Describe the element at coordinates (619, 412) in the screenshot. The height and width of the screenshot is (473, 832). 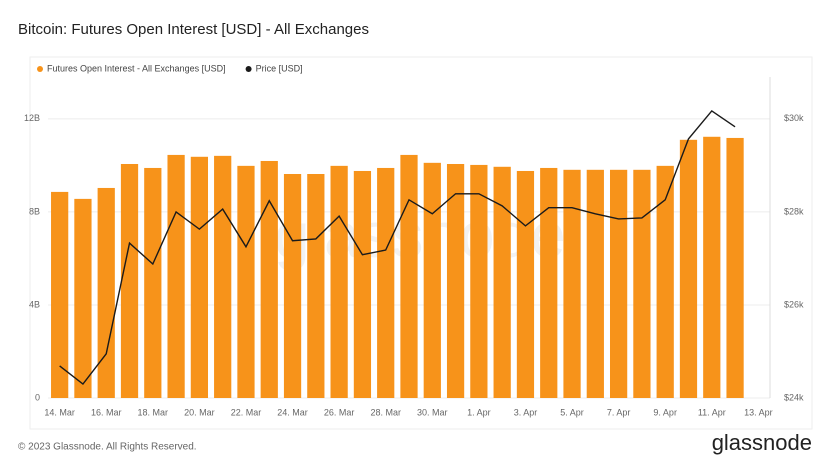
I see `x-tick-label: 7. Apr` at that location.